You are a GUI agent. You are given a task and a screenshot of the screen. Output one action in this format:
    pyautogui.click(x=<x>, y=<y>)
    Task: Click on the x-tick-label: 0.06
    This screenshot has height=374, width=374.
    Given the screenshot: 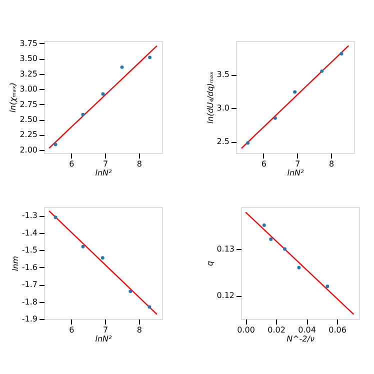 What is the action you would take?
    pyautogui.click(x=337, y=330)
    